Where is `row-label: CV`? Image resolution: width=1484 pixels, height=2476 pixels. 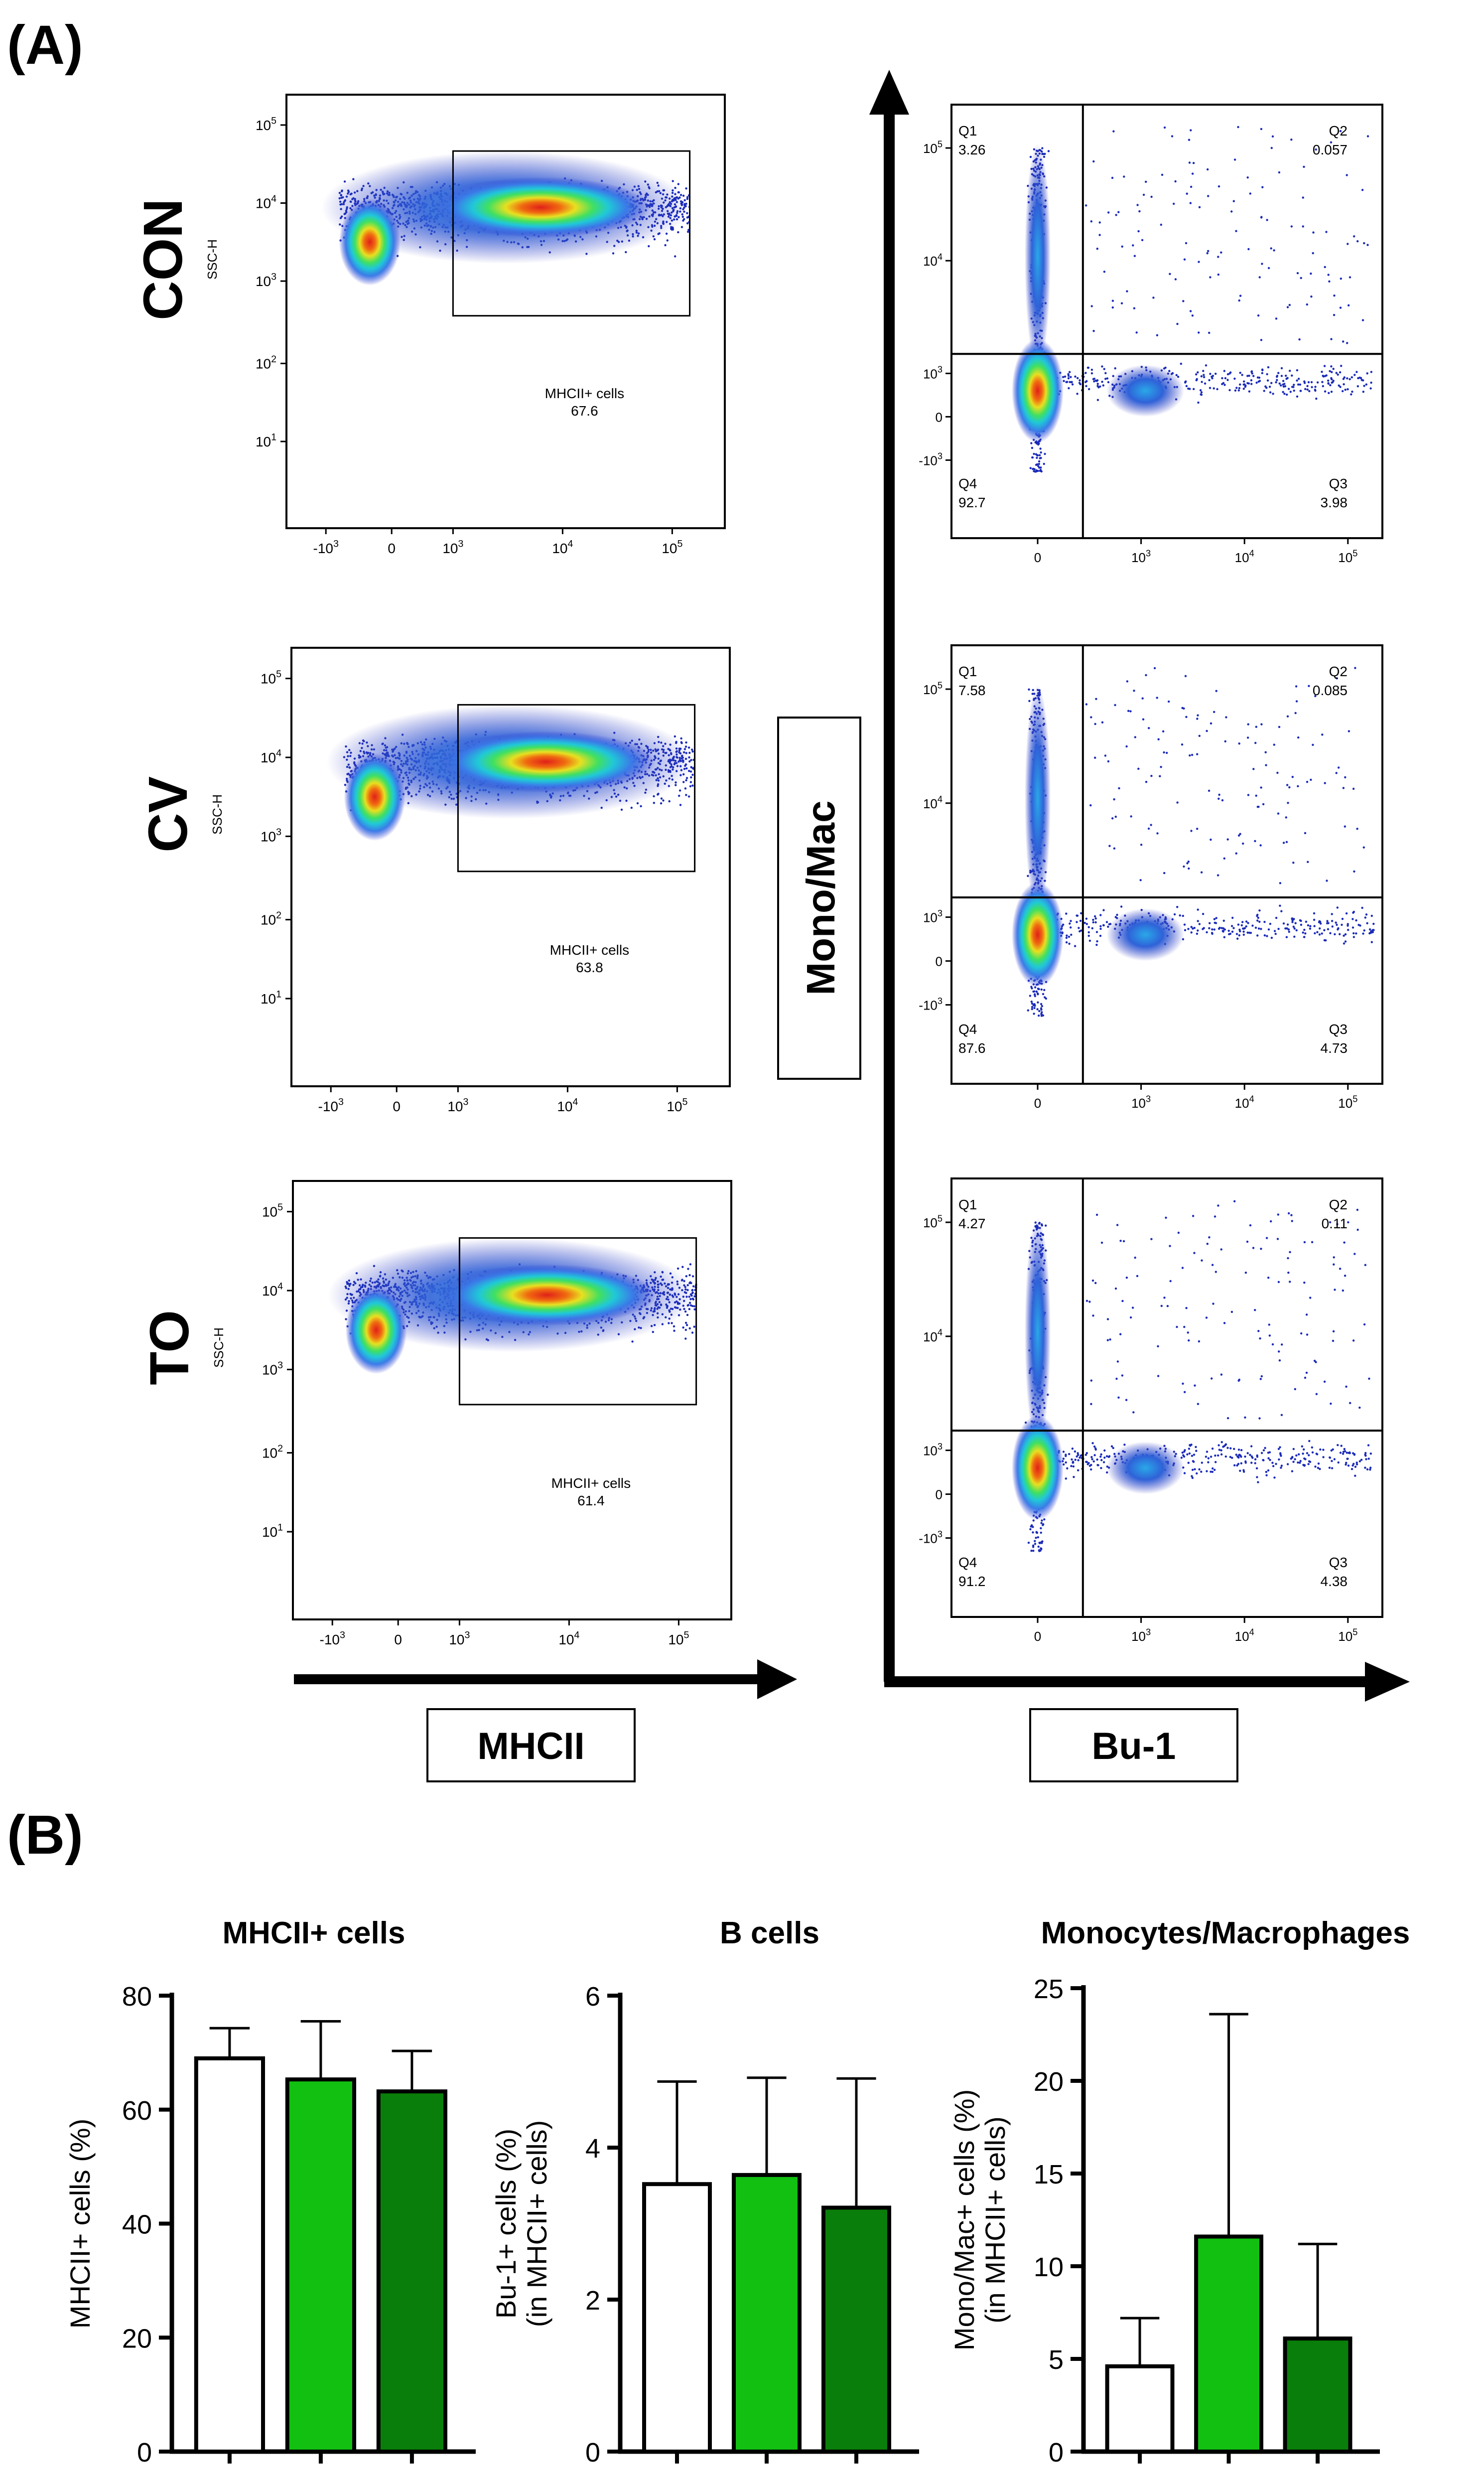 row-label: CV is located at coordinates (168, 814).